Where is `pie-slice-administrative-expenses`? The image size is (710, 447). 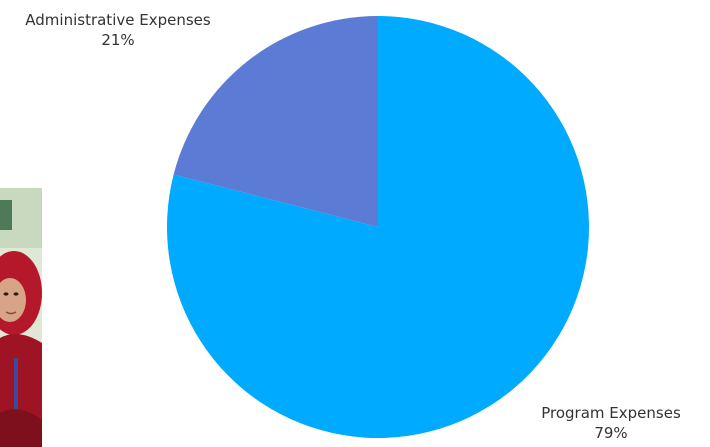 pie-slice-administrative-expenses is located at coordinates (275, 121).